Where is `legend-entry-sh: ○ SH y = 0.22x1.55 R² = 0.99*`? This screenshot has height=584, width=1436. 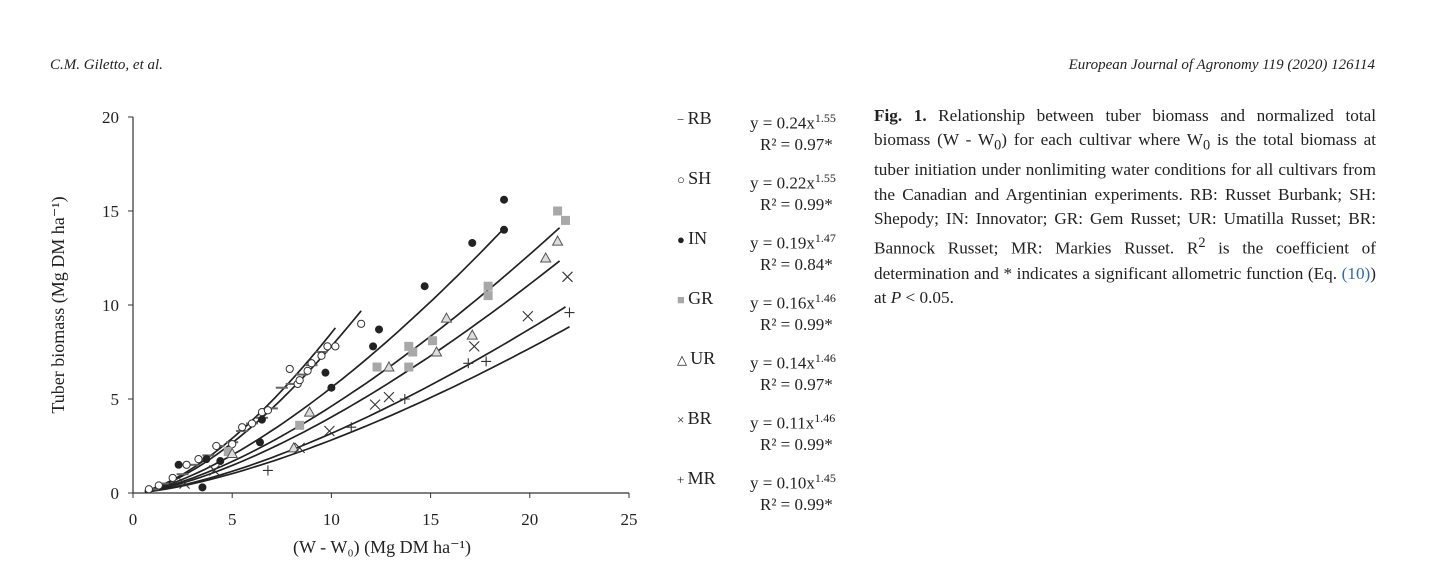
legend-entry-sh: ○ SH y = 0.22x1.55 R² = 0.99* is located at coordinates (772, 198).